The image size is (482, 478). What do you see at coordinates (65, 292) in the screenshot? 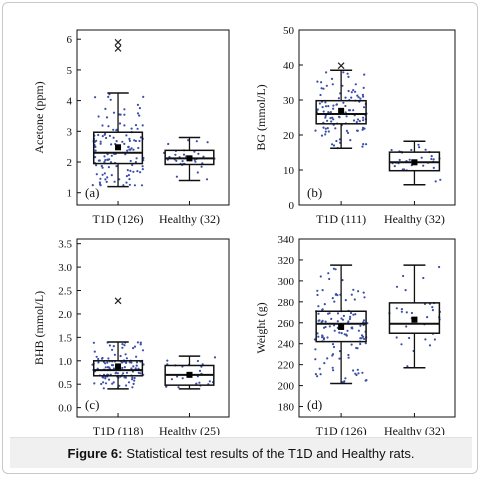
I see `y-tick-label: 2.5` at bounding box center [65, 292].